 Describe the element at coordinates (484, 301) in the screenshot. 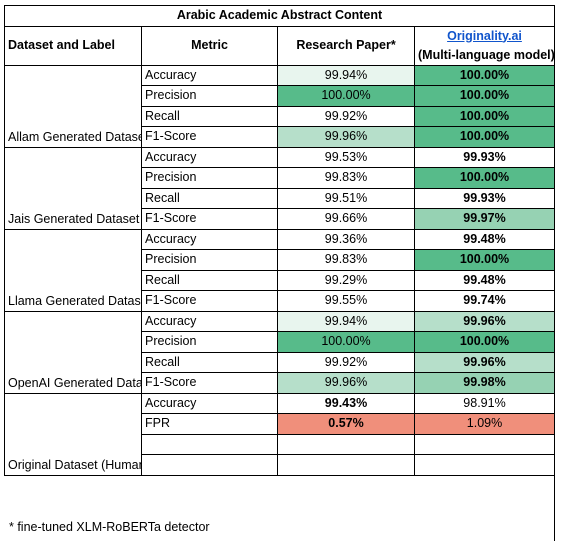

I see `originality-value-cell: 99.74%` at that location.